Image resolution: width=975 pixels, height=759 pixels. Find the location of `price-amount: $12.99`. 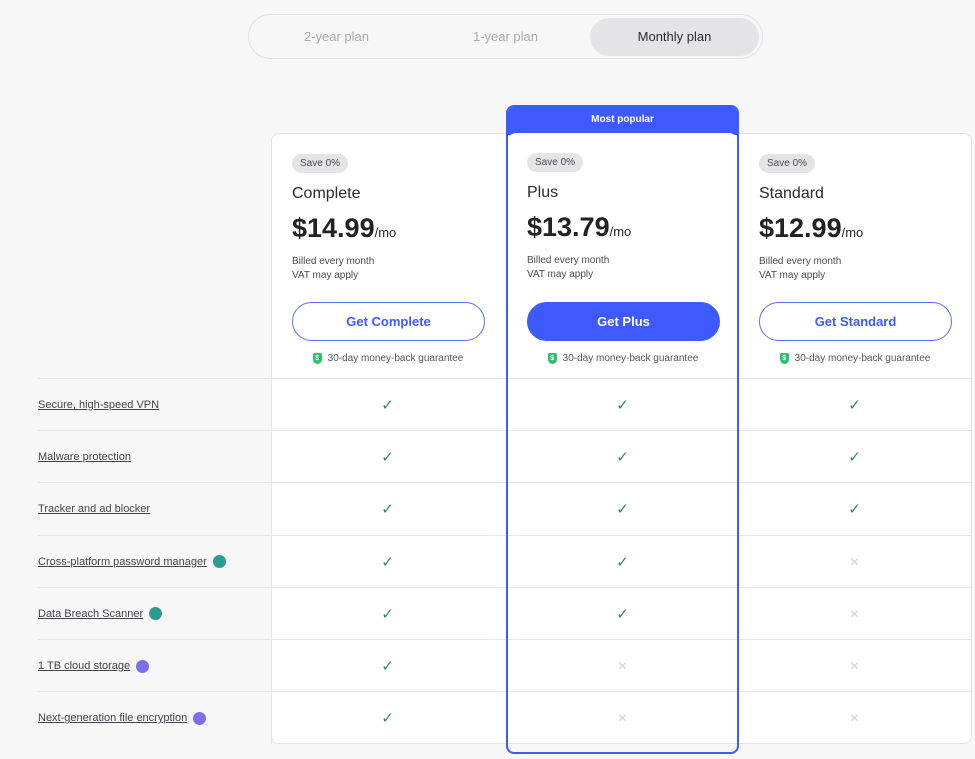

price-amount: $12.99 is located at coordinates (800, 228).